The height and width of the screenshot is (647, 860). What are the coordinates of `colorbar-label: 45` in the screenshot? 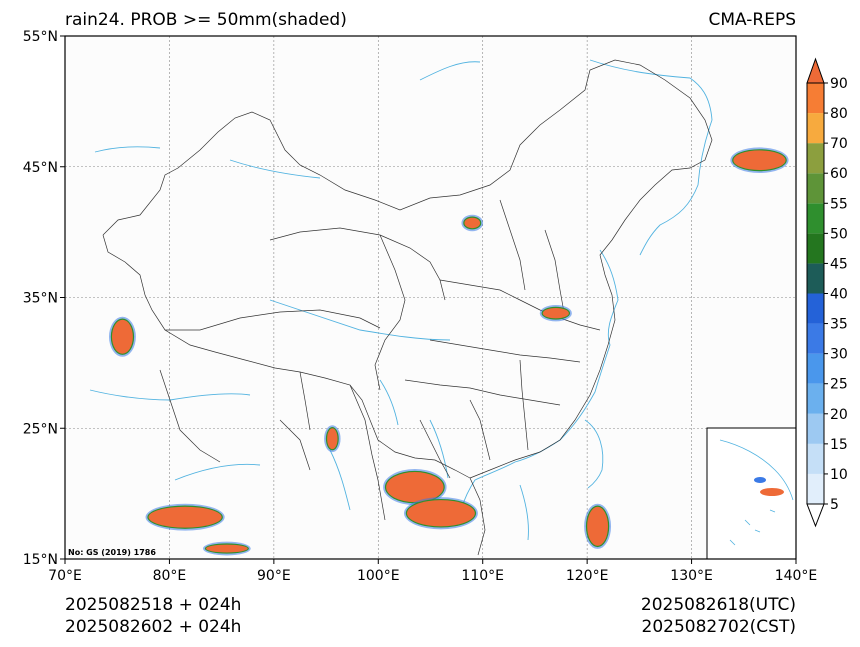 It's located at (839, 264).